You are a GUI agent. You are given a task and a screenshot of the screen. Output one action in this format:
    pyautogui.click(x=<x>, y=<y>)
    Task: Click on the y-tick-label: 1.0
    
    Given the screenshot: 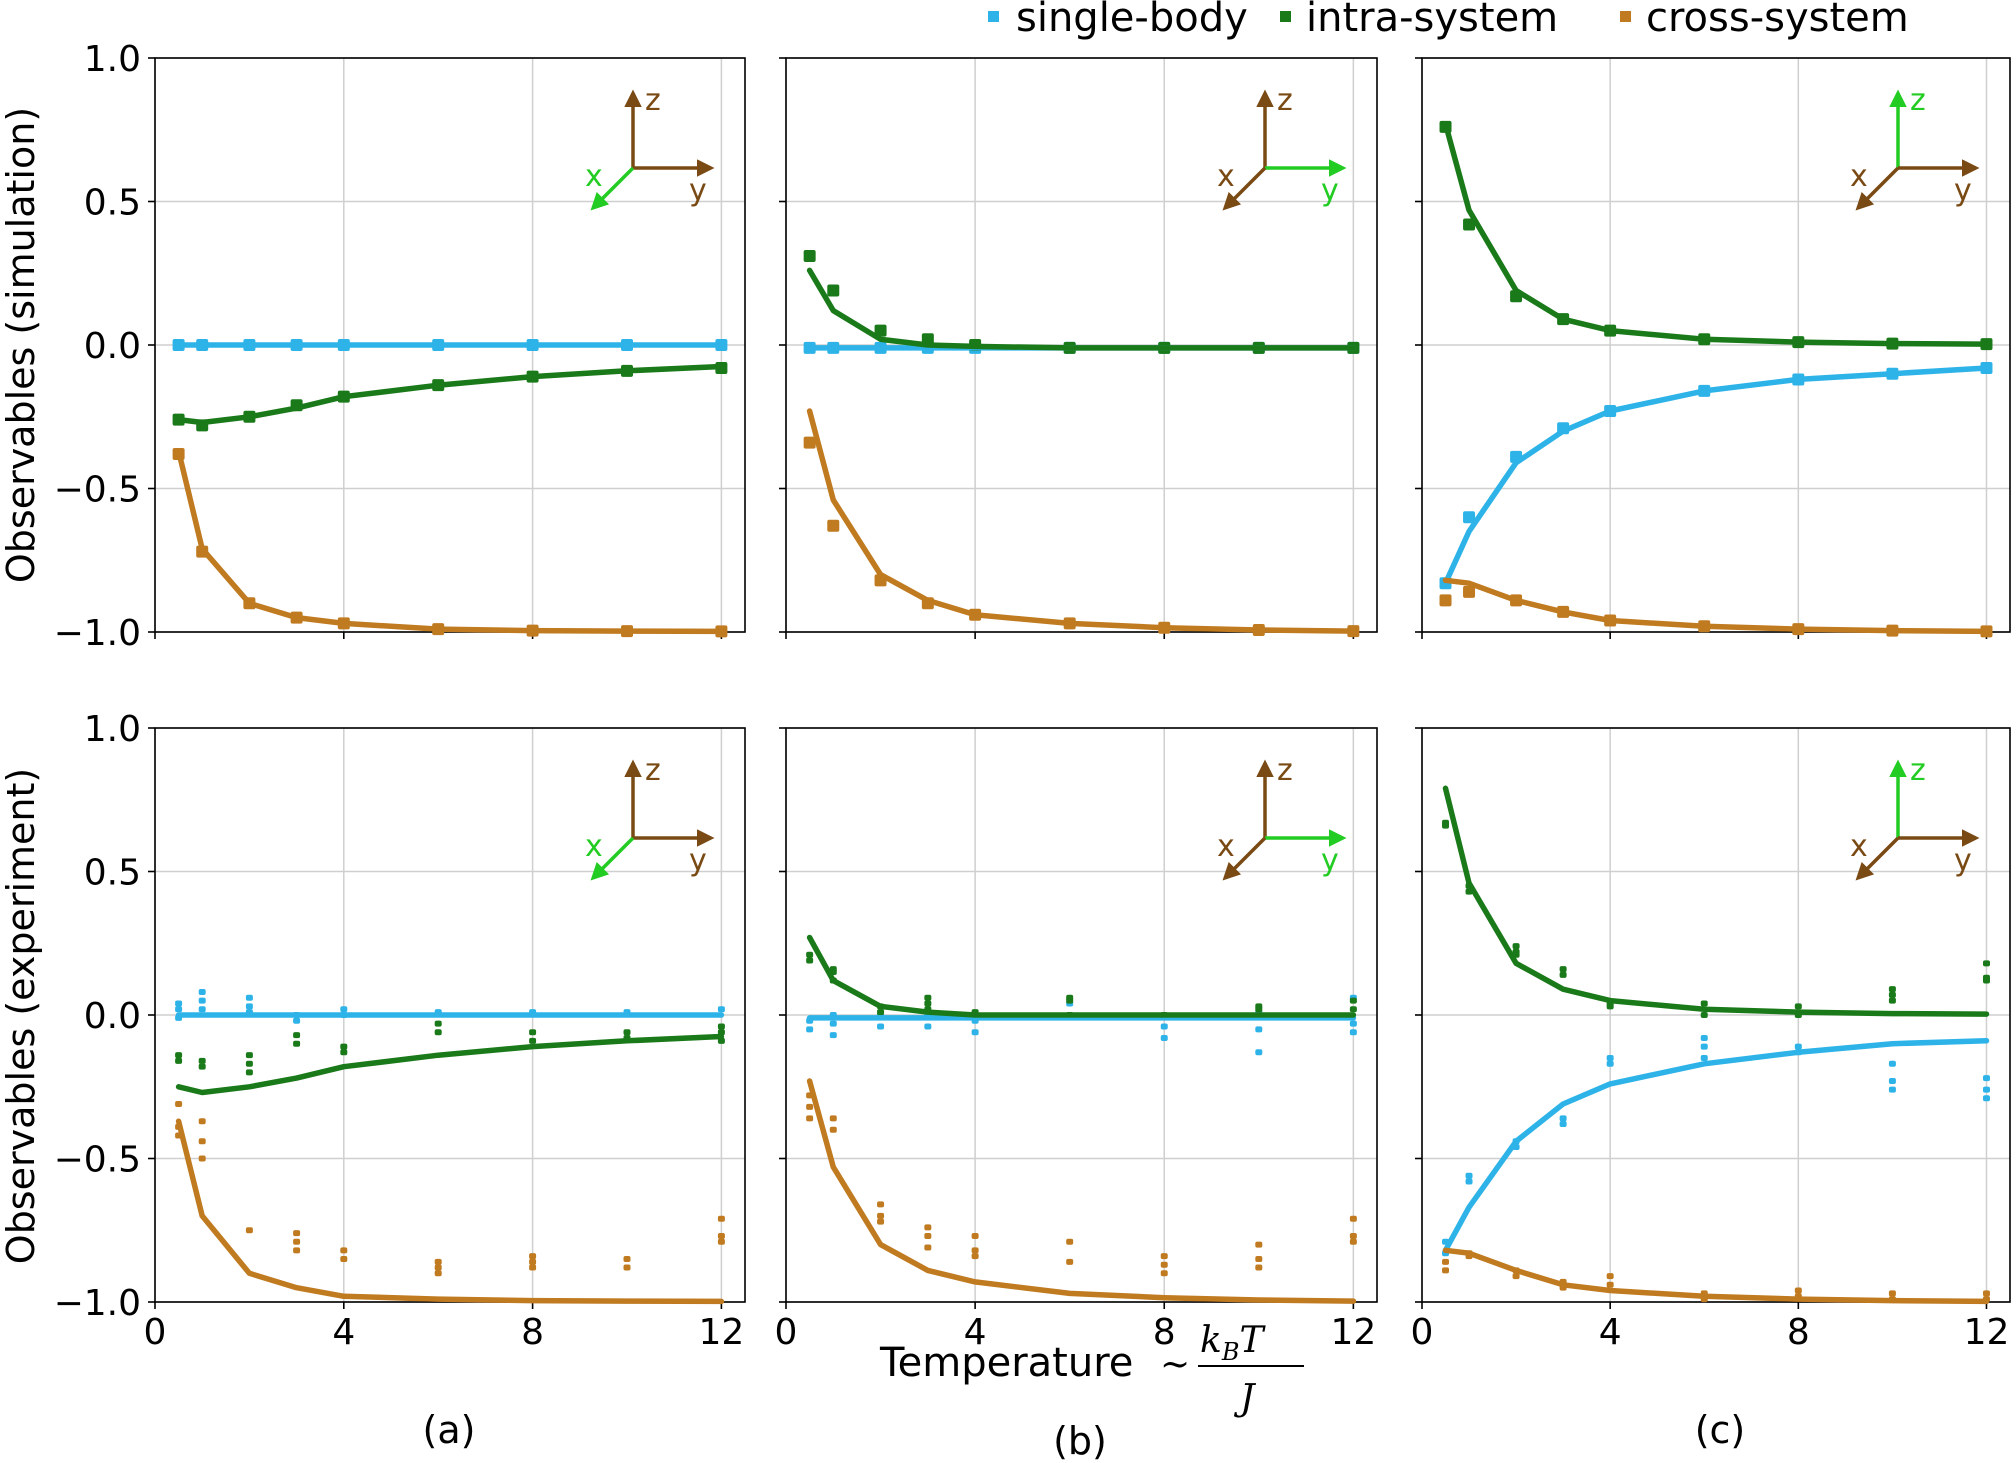 What is the action you would take?
    pyautogui.click(x=112, y=59)
    